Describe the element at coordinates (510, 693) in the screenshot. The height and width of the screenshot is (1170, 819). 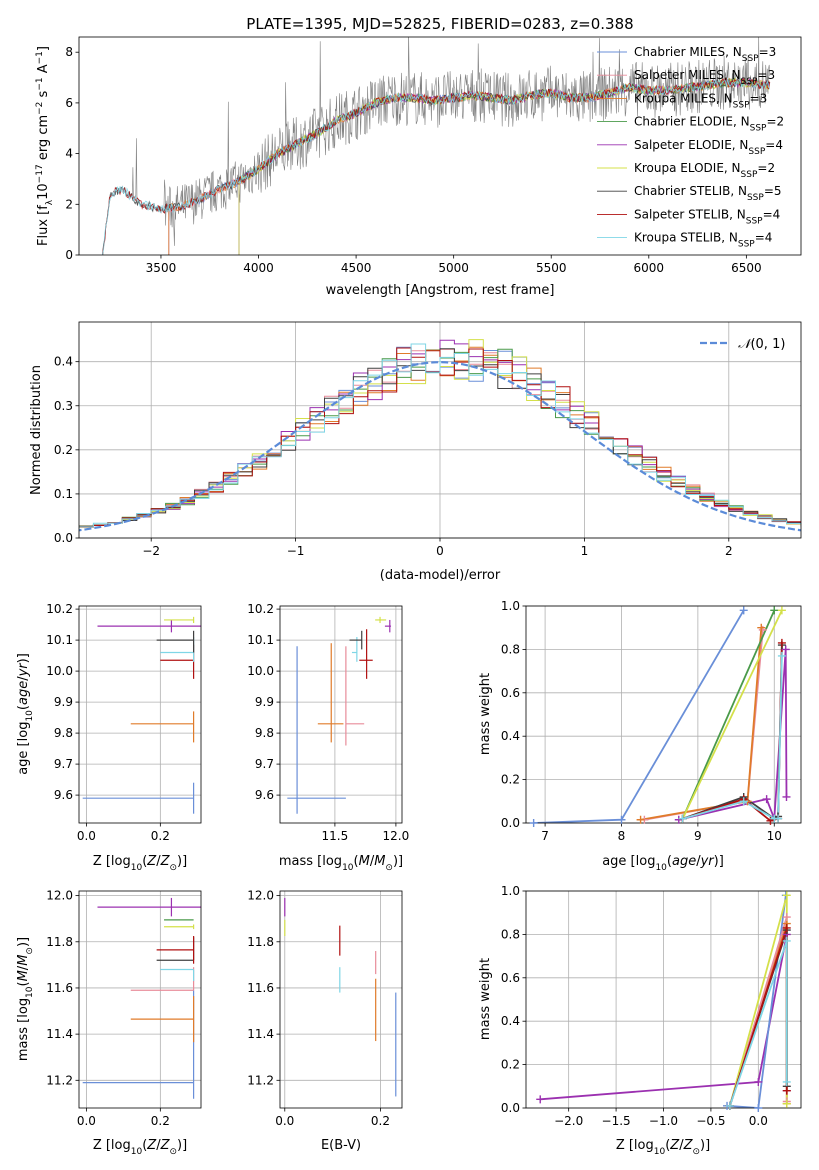
I see `y-tick-label: 0.6` at that location.